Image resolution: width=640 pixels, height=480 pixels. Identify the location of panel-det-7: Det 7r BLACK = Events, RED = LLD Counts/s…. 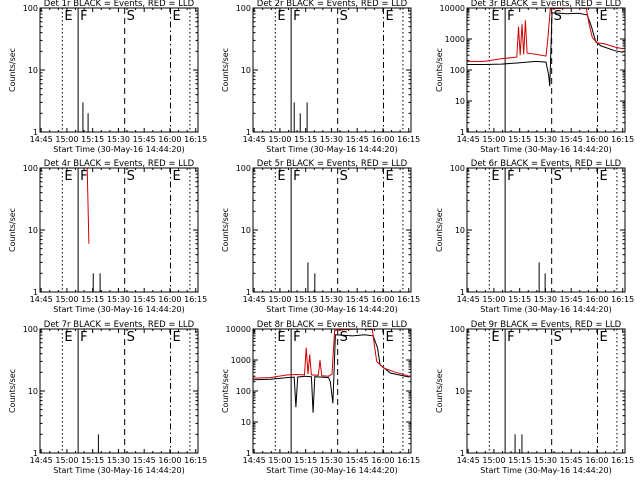
(107, 397).